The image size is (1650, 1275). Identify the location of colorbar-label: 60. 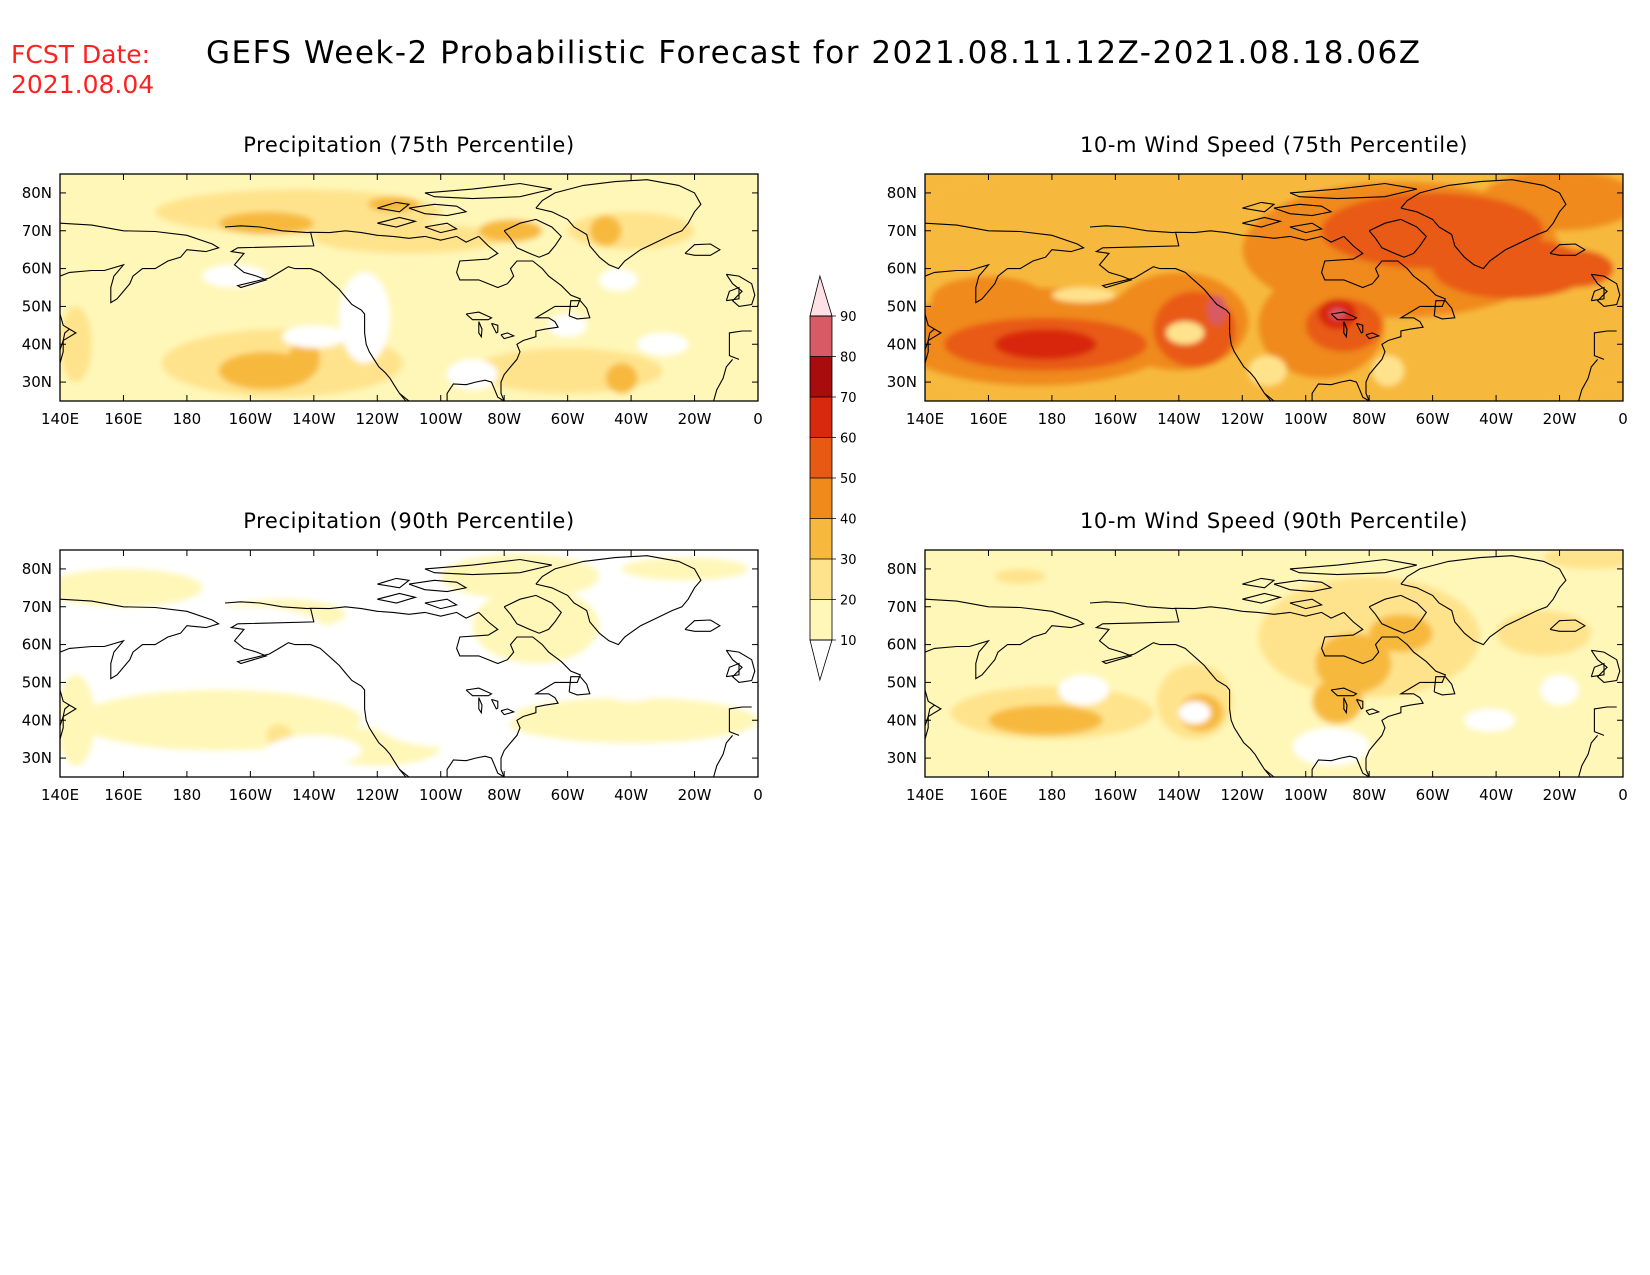
(848, 439).